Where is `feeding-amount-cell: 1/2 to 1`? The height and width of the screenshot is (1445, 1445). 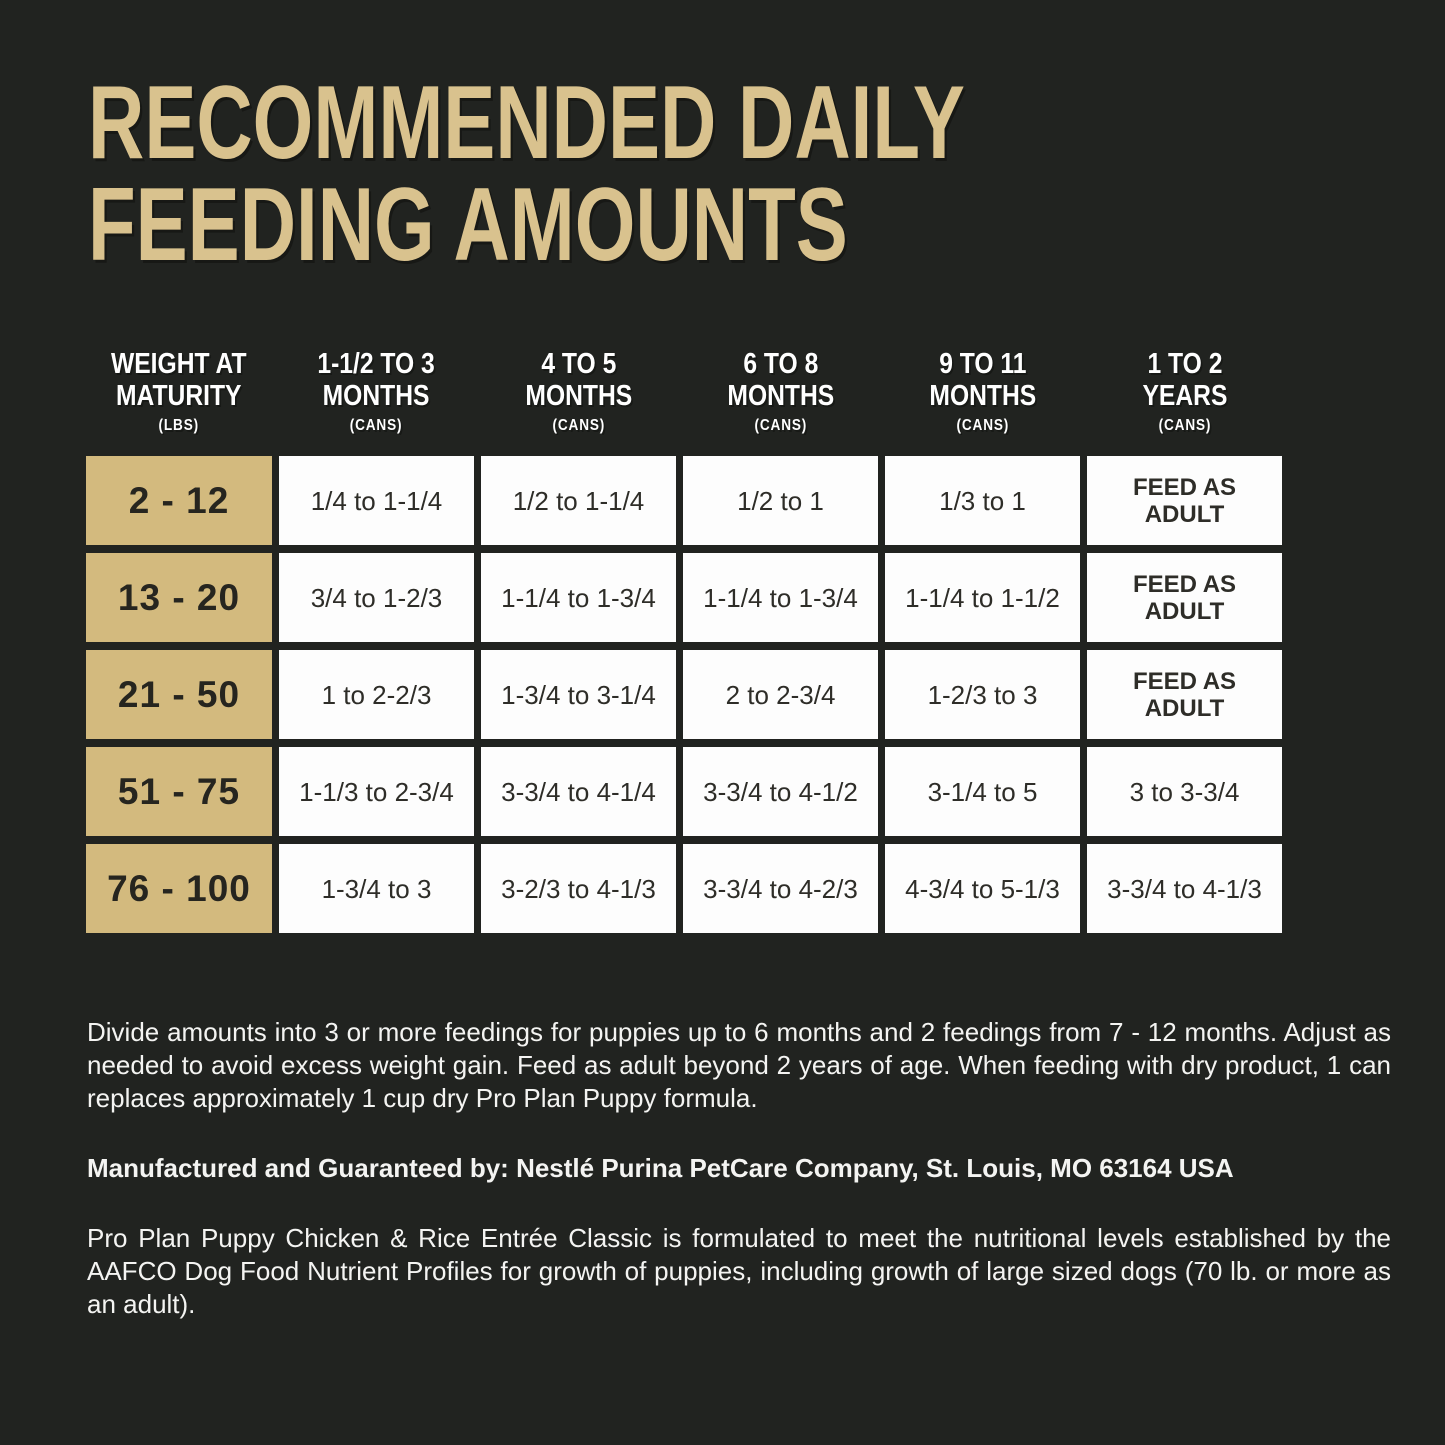 feeding-amount-cell: 1/2 to 1 is located at coordinates (780, 500).